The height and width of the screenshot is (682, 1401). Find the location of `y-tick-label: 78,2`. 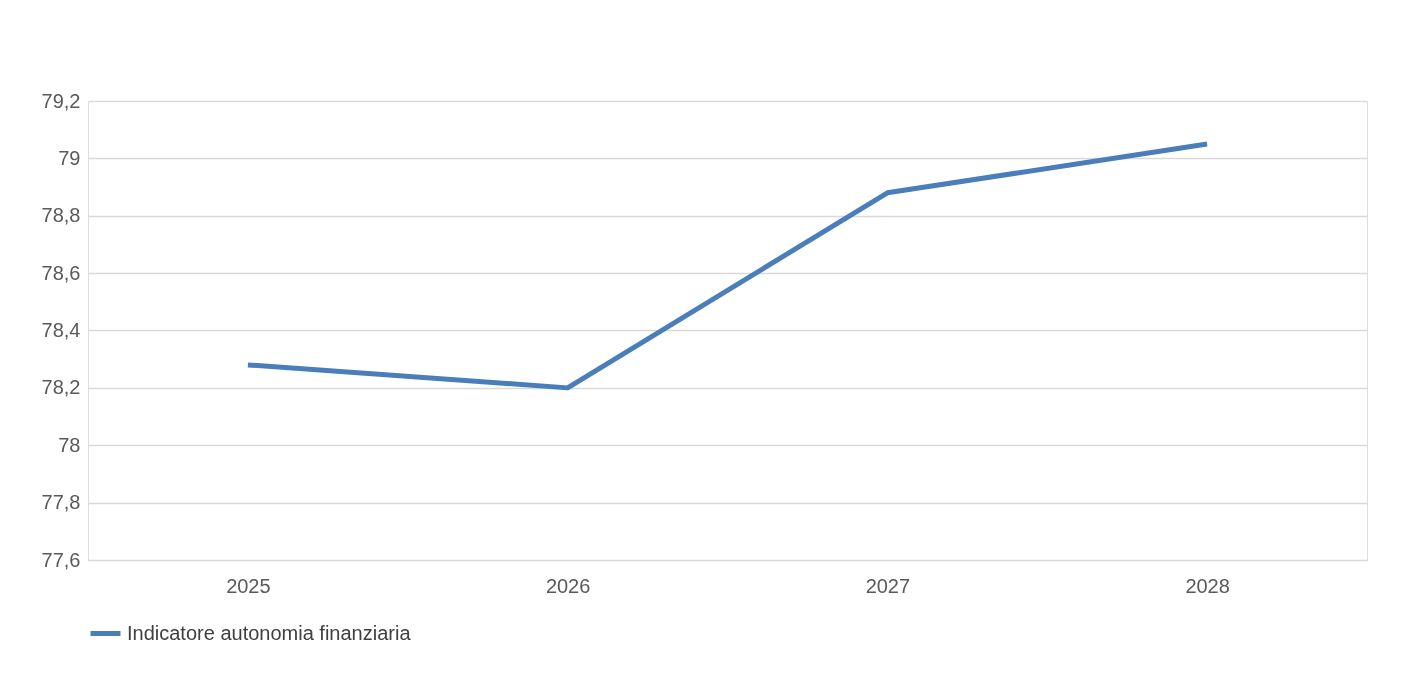

y-tick-label: 78,2 is located at coordinates (61, 387).